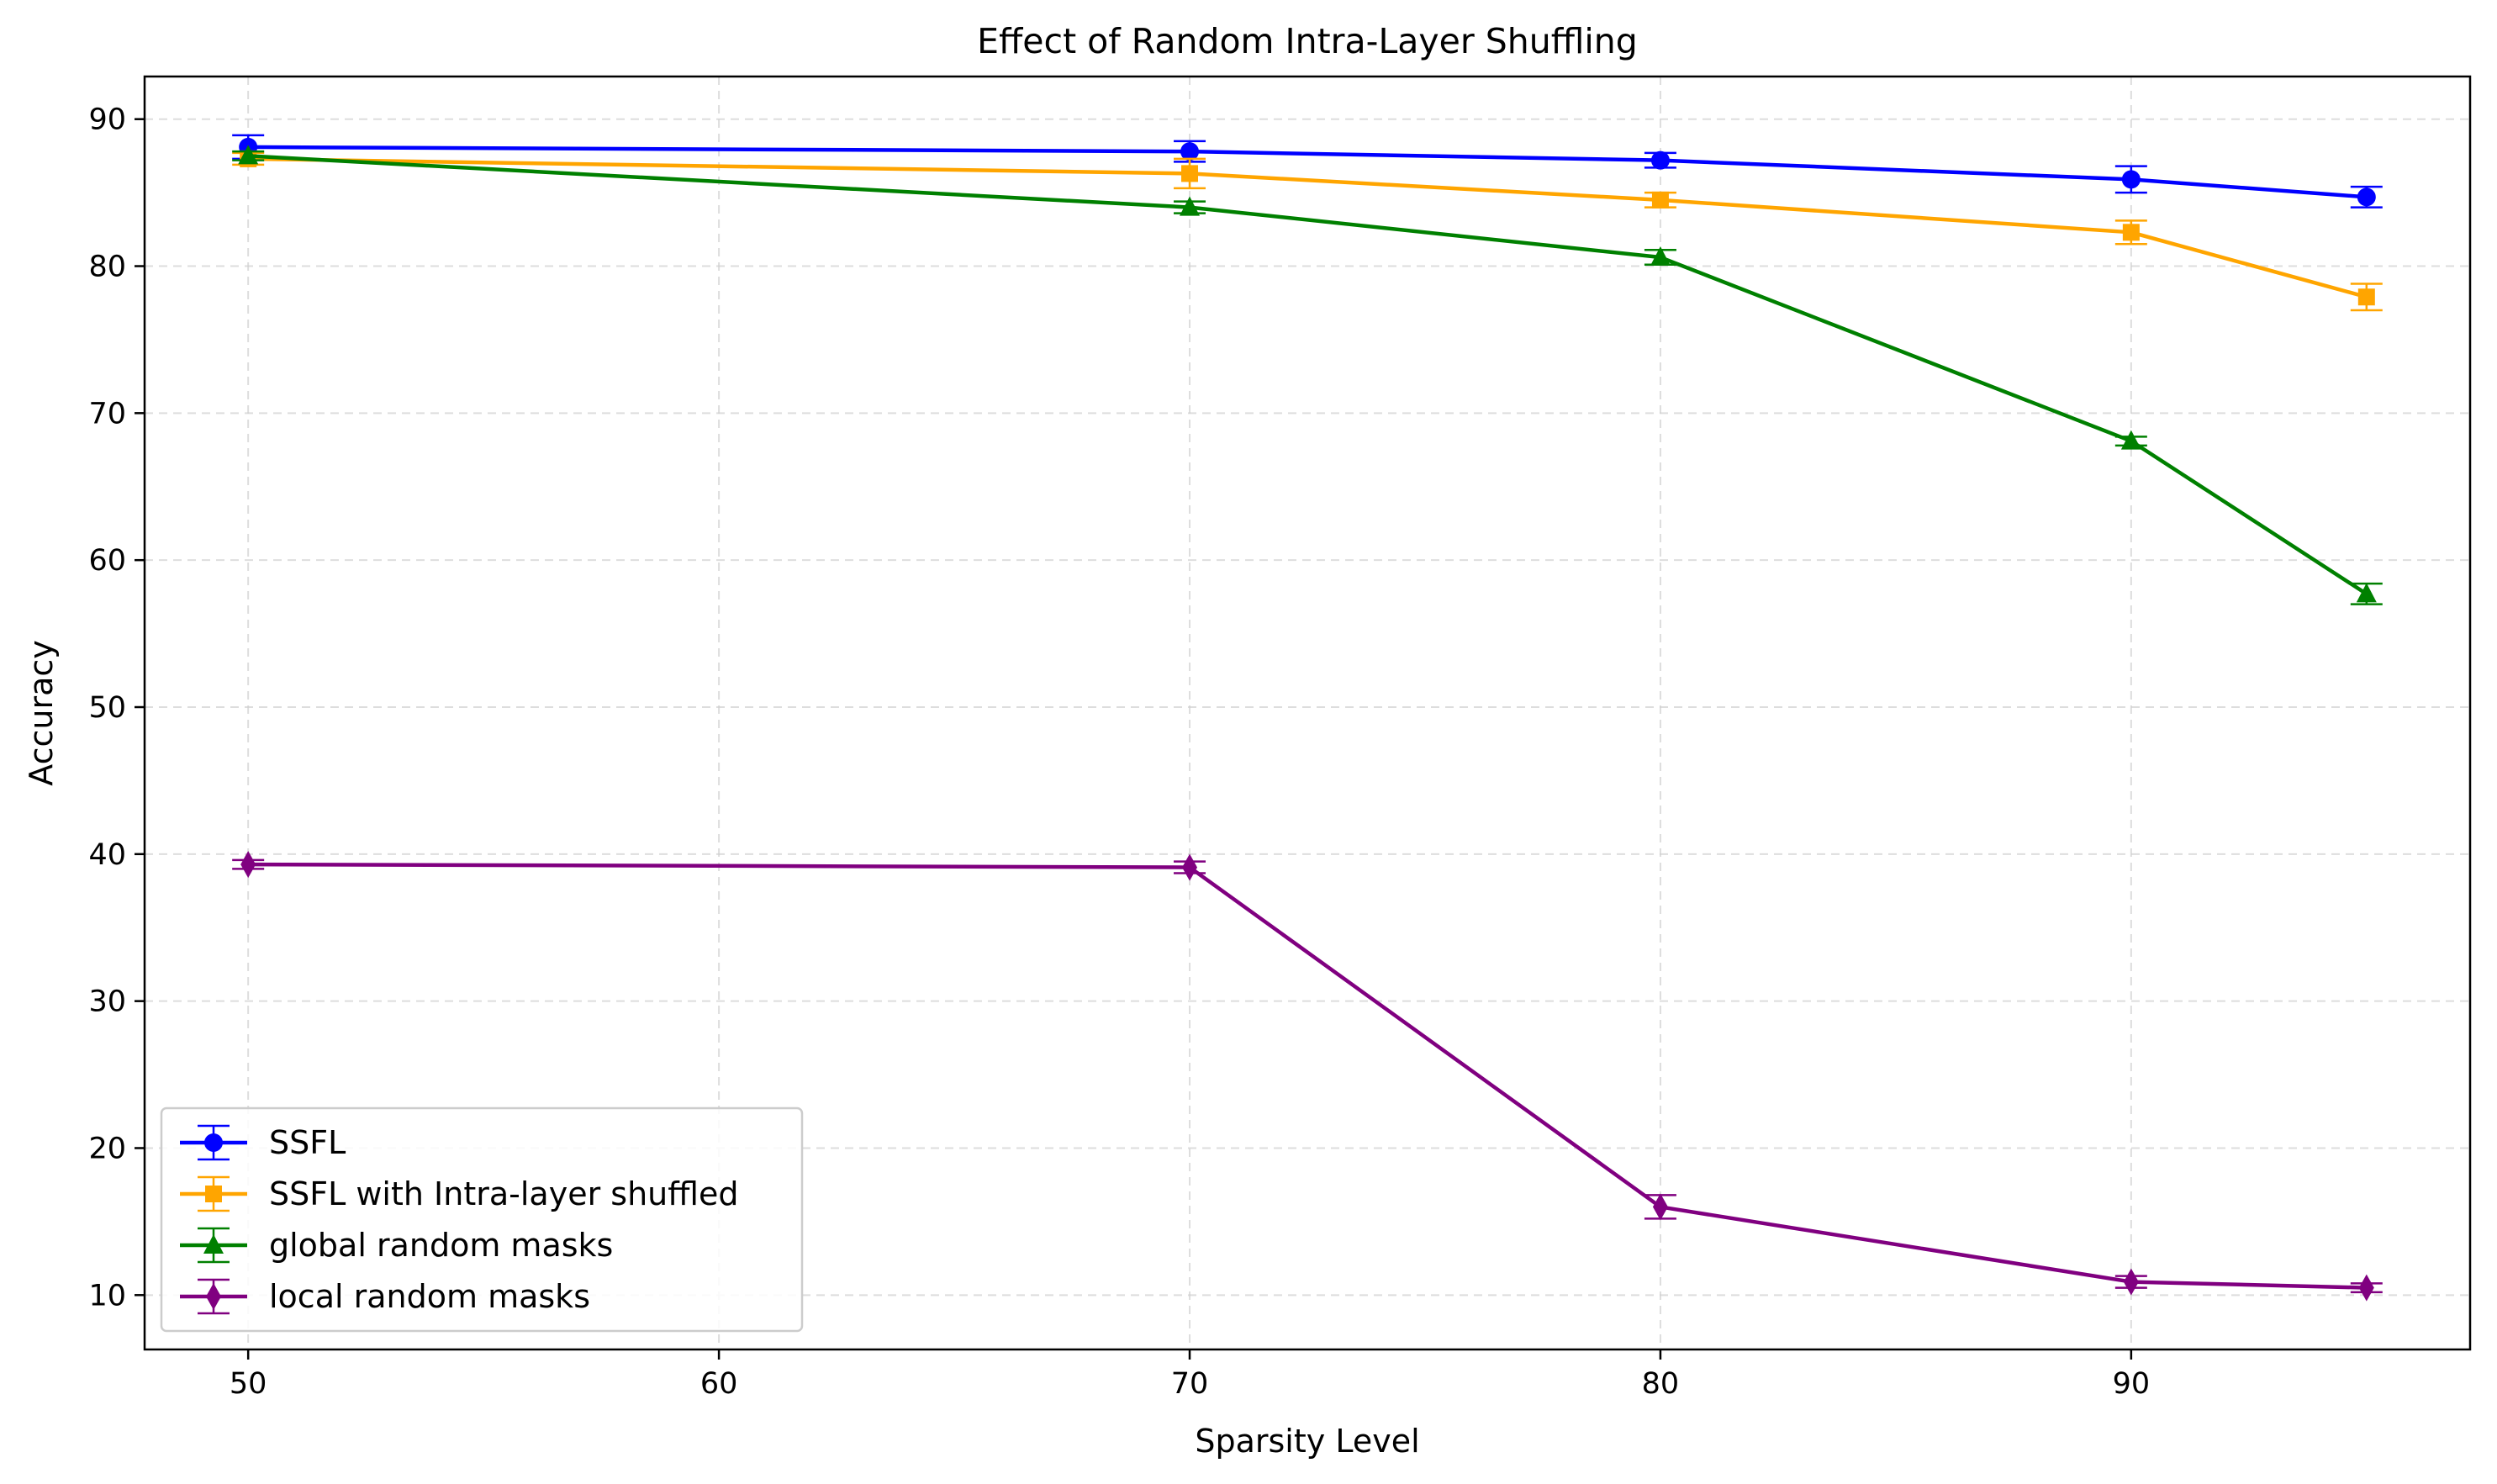  I want to click on y-tick-label: 90, so click(107, 120).